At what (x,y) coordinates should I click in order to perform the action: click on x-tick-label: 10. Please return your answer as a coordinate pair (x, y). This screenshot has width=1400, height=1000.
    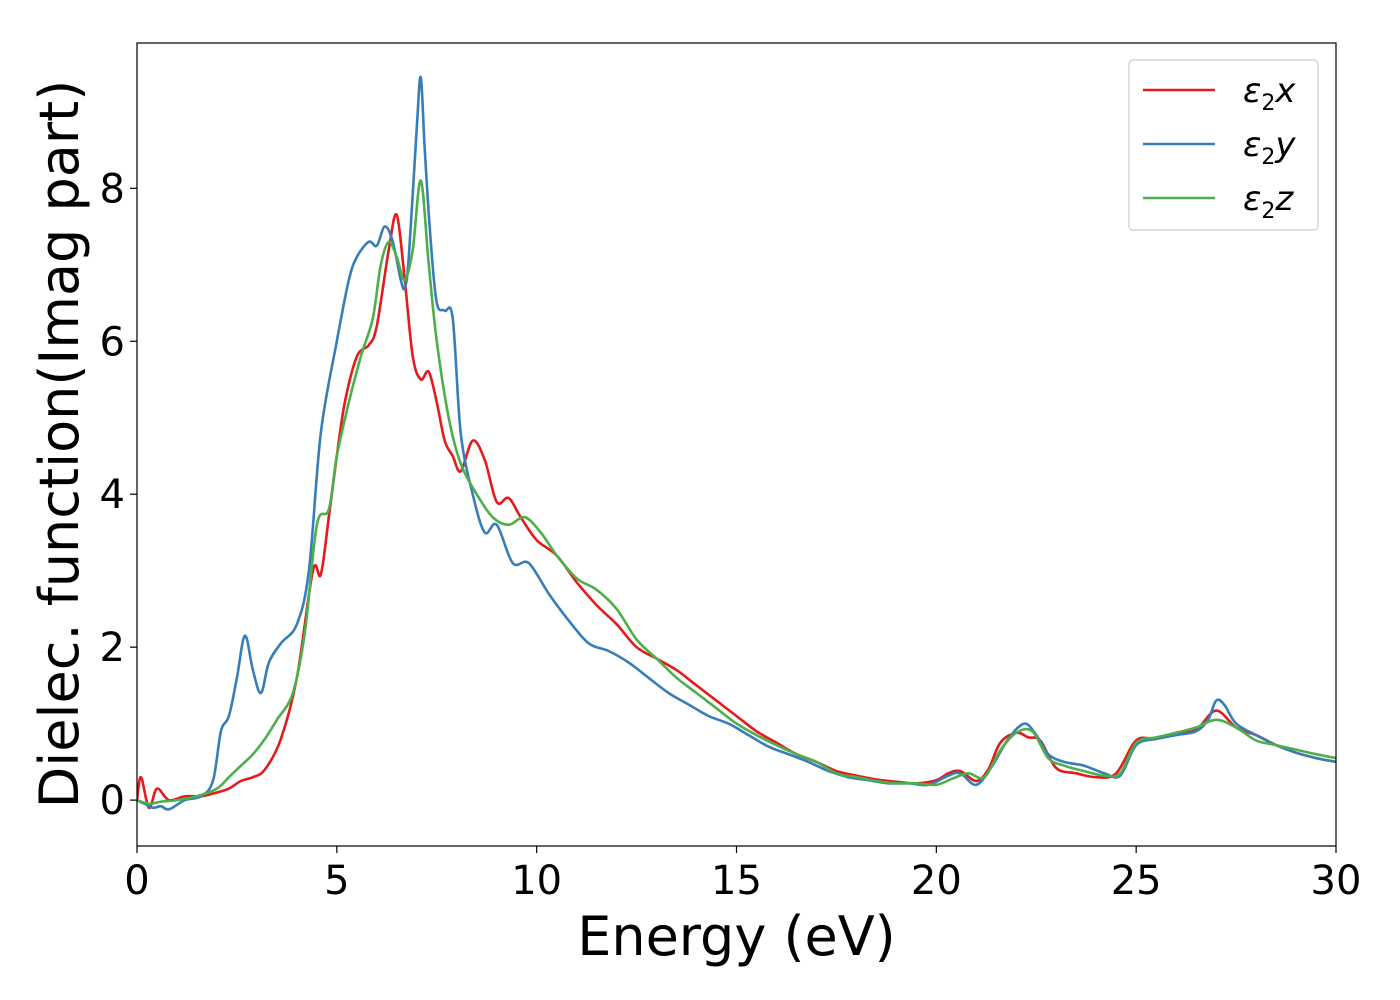
    Looking at the image, I should click on (536, 881).